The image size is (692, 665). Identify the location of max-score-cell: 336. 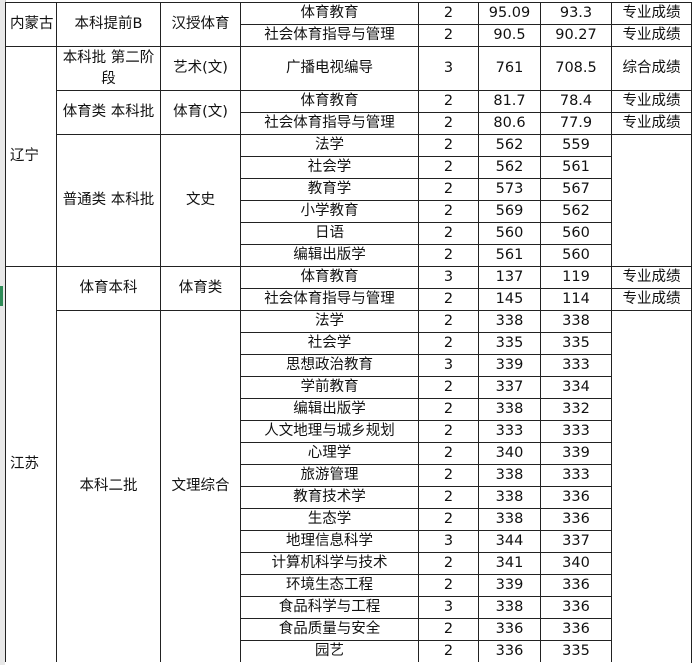
(509, 651).